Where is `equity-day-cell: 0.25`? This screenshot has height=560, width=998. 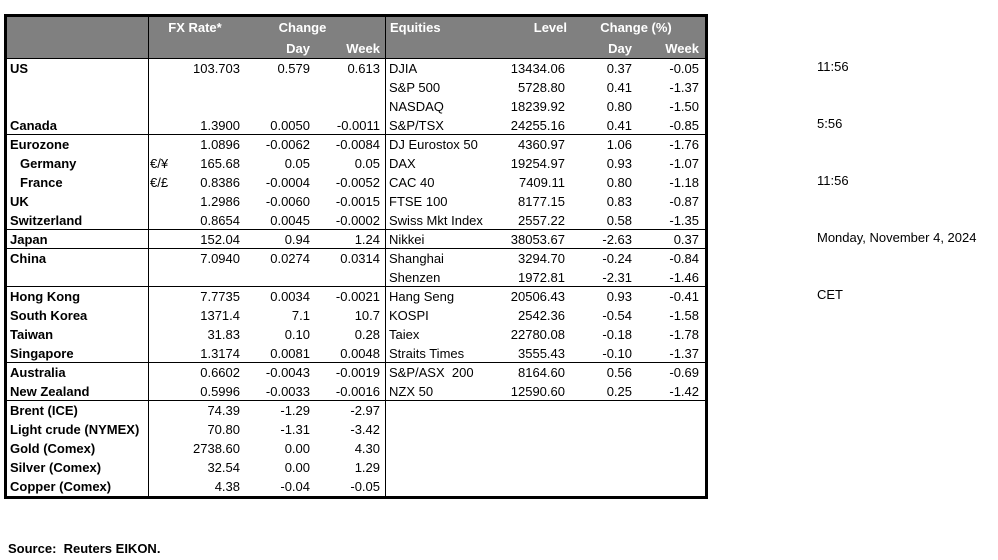 equity-day-cell: 0.25 is located at coordinates (619, 391).